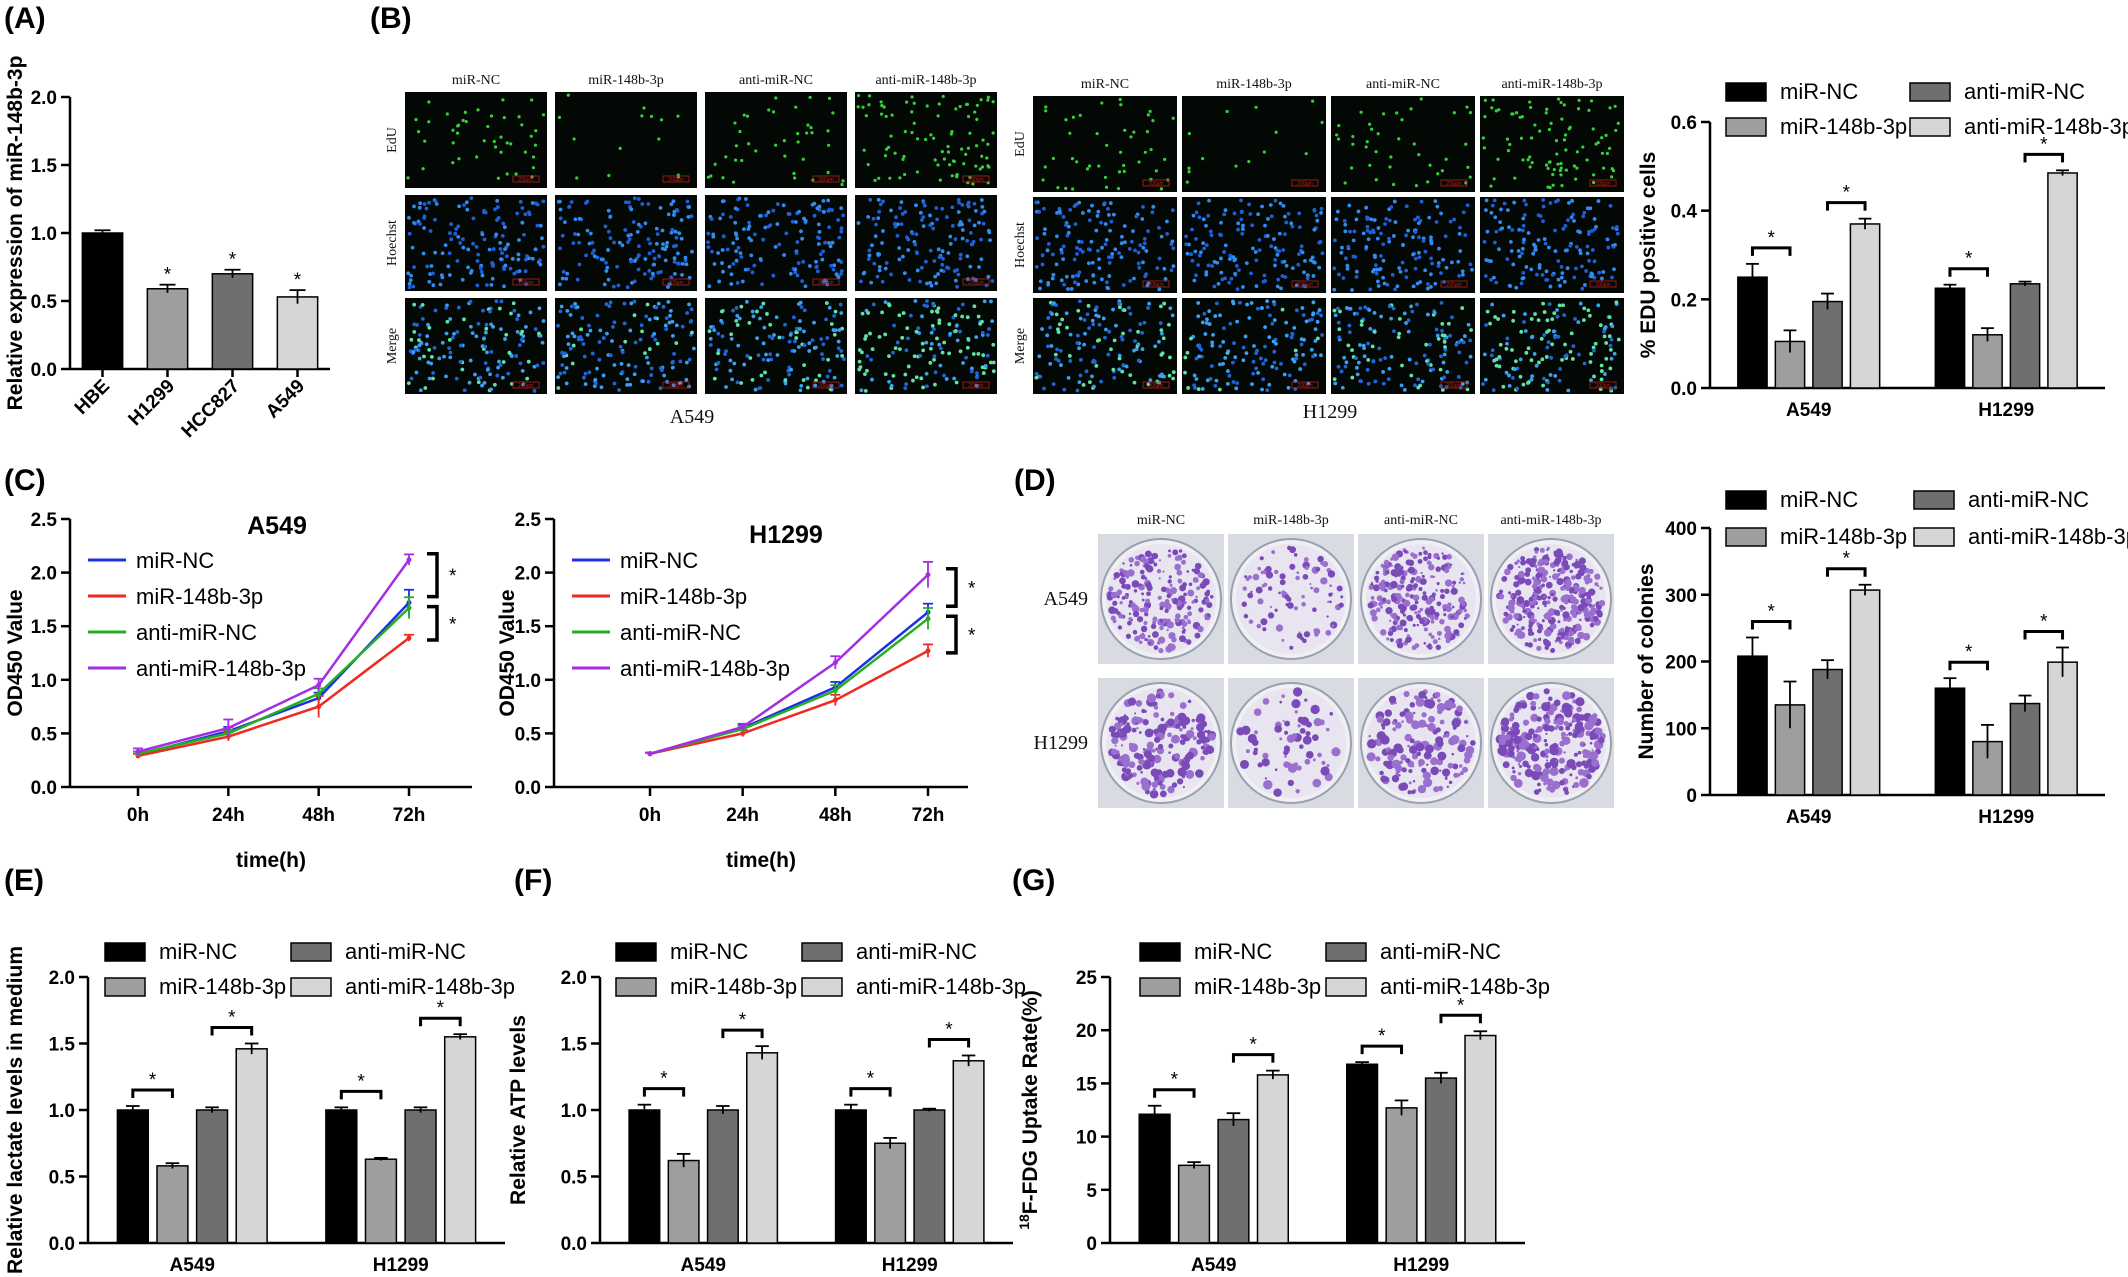  Describe the element at coordinates (405, 951) in the screenshot. I see `legend-label-anti-miR-NC: anti-miR-NC` at that location.